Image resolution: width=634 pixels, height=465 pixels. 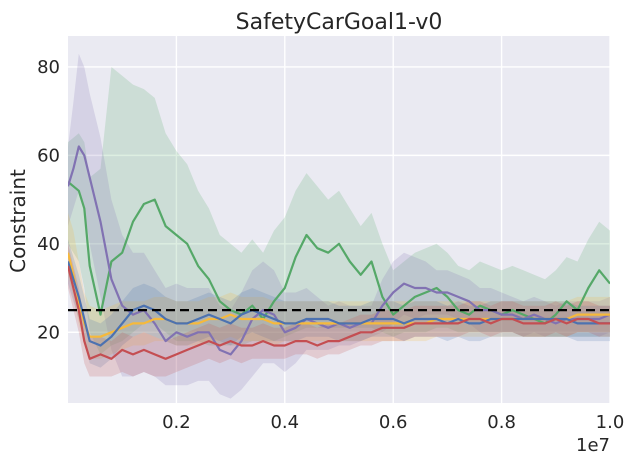 I want to click on x-tick-label: 0.6, so click(x=393, y=422).